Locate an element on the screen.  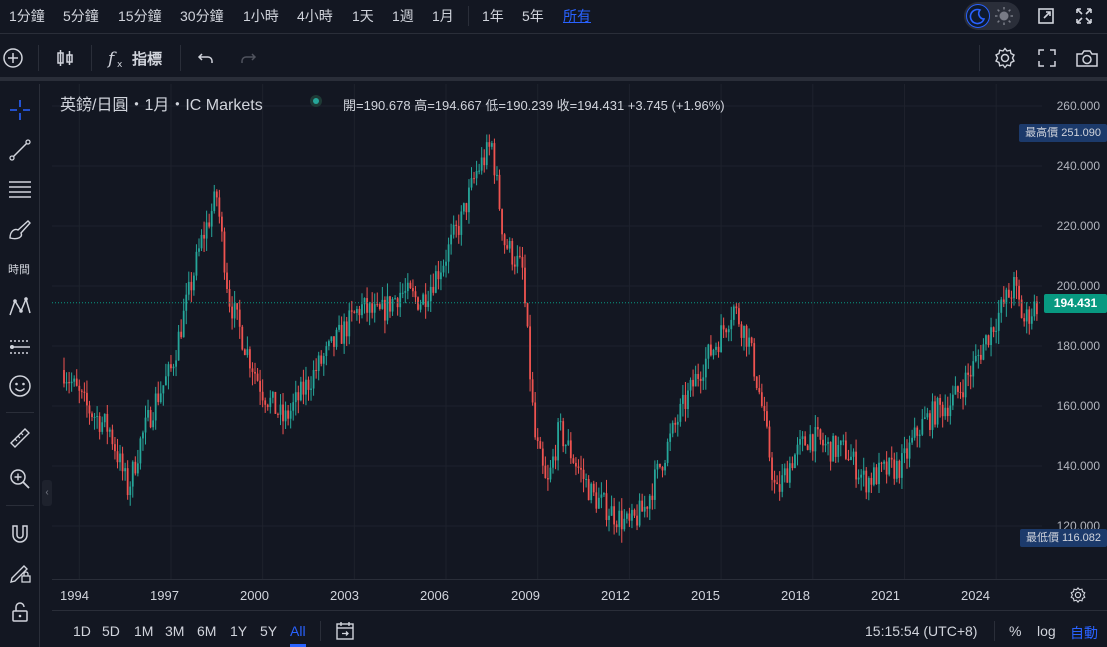
redo-icon is located at coordinates (248, 58).